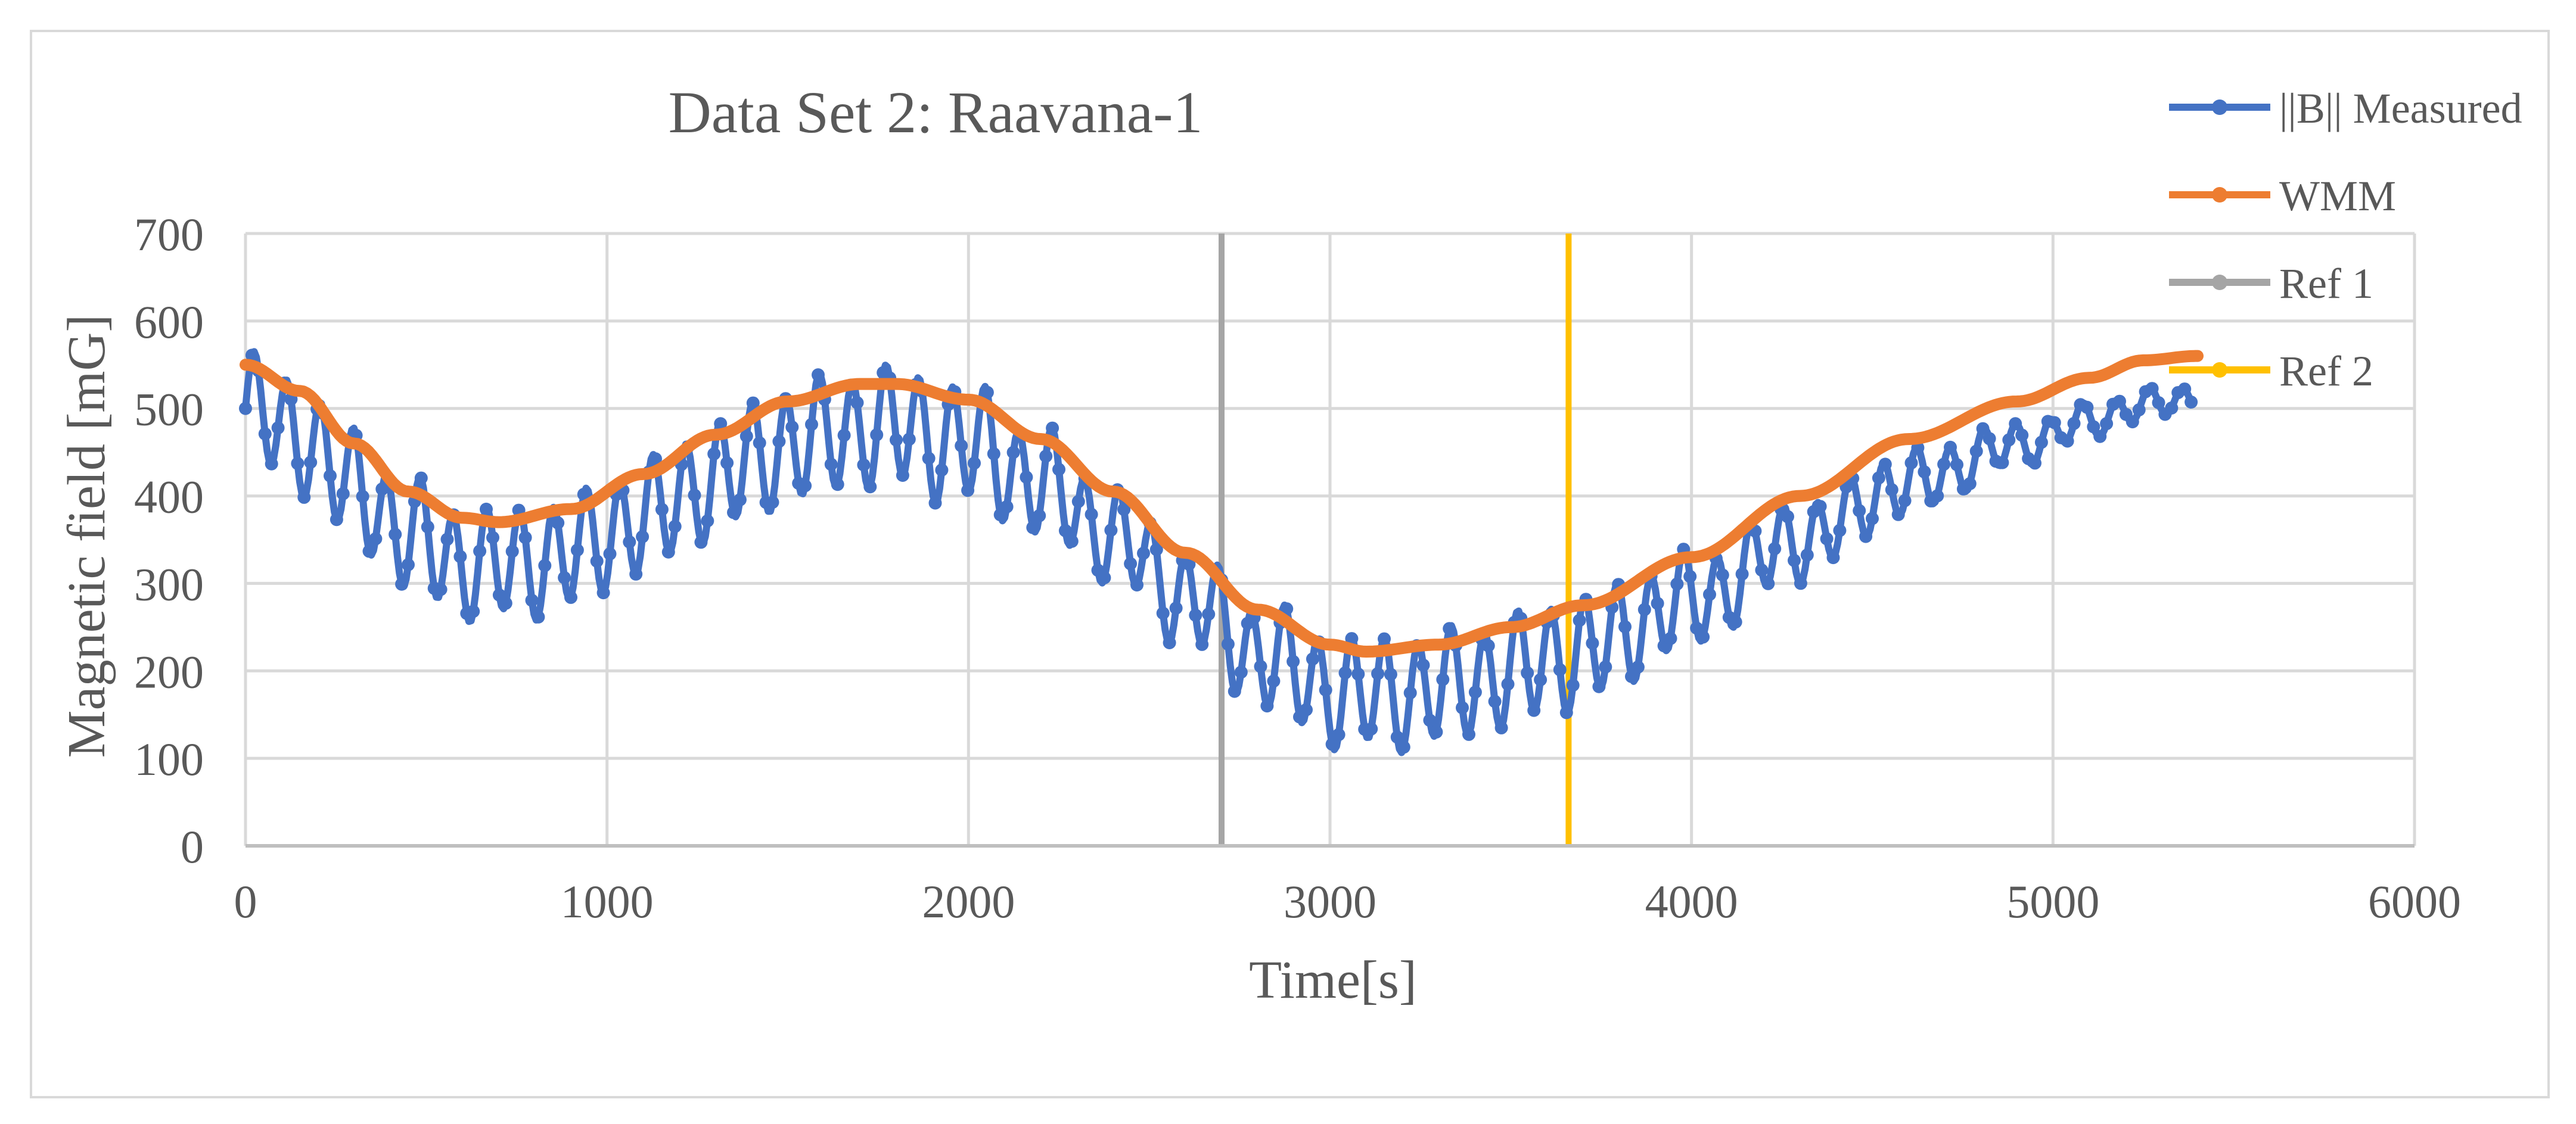  Describe the element at coordinates (936, 112) in the screenshot. I see `chart-title: Data Set 2: Raavana-1` at that location.